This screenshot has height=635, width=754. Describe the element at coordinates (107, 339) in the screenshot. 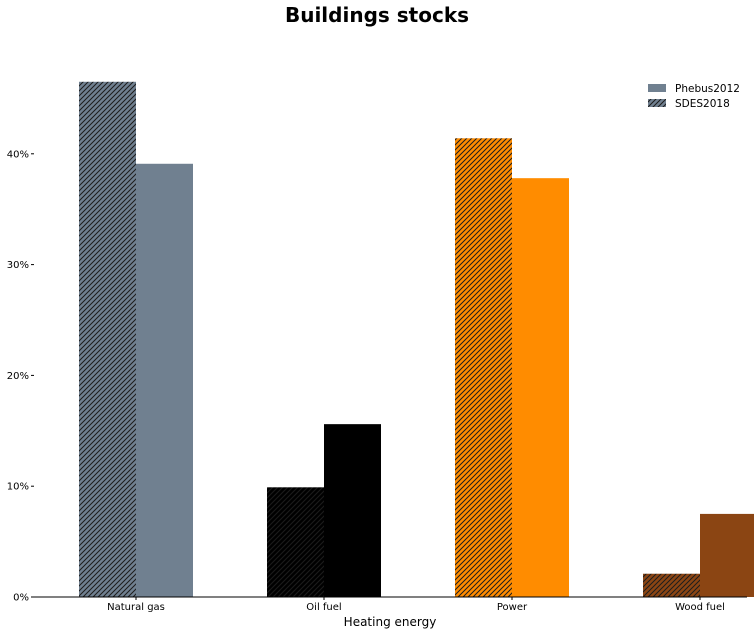

I see `bar-natural-gas-sdes2018` at that location.